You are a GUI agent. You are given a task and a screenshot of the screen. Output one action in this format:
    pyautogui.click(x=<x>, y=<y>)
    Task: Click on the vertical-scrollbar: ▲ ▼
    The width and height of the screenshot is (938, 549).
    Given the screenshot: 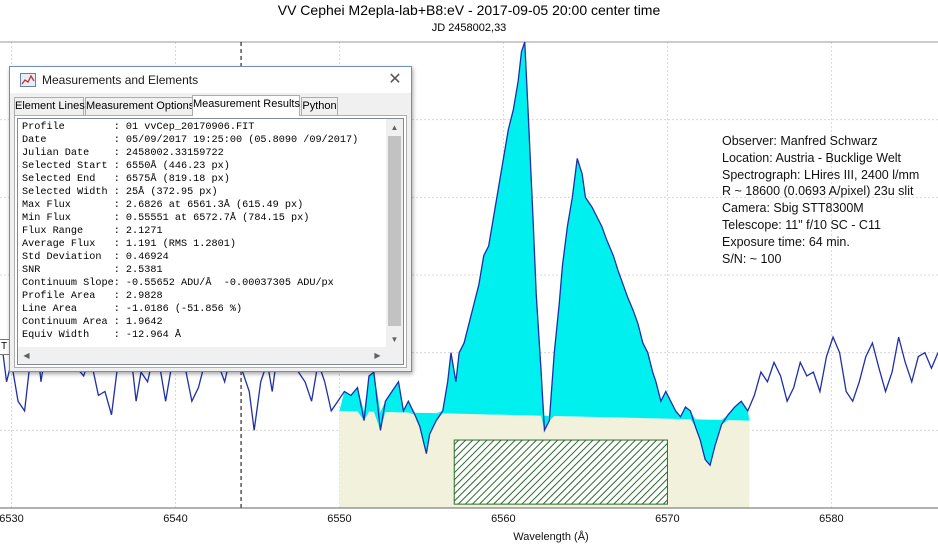 What is the action you would take?
    pyautogui.click(x=394, y=233)
    